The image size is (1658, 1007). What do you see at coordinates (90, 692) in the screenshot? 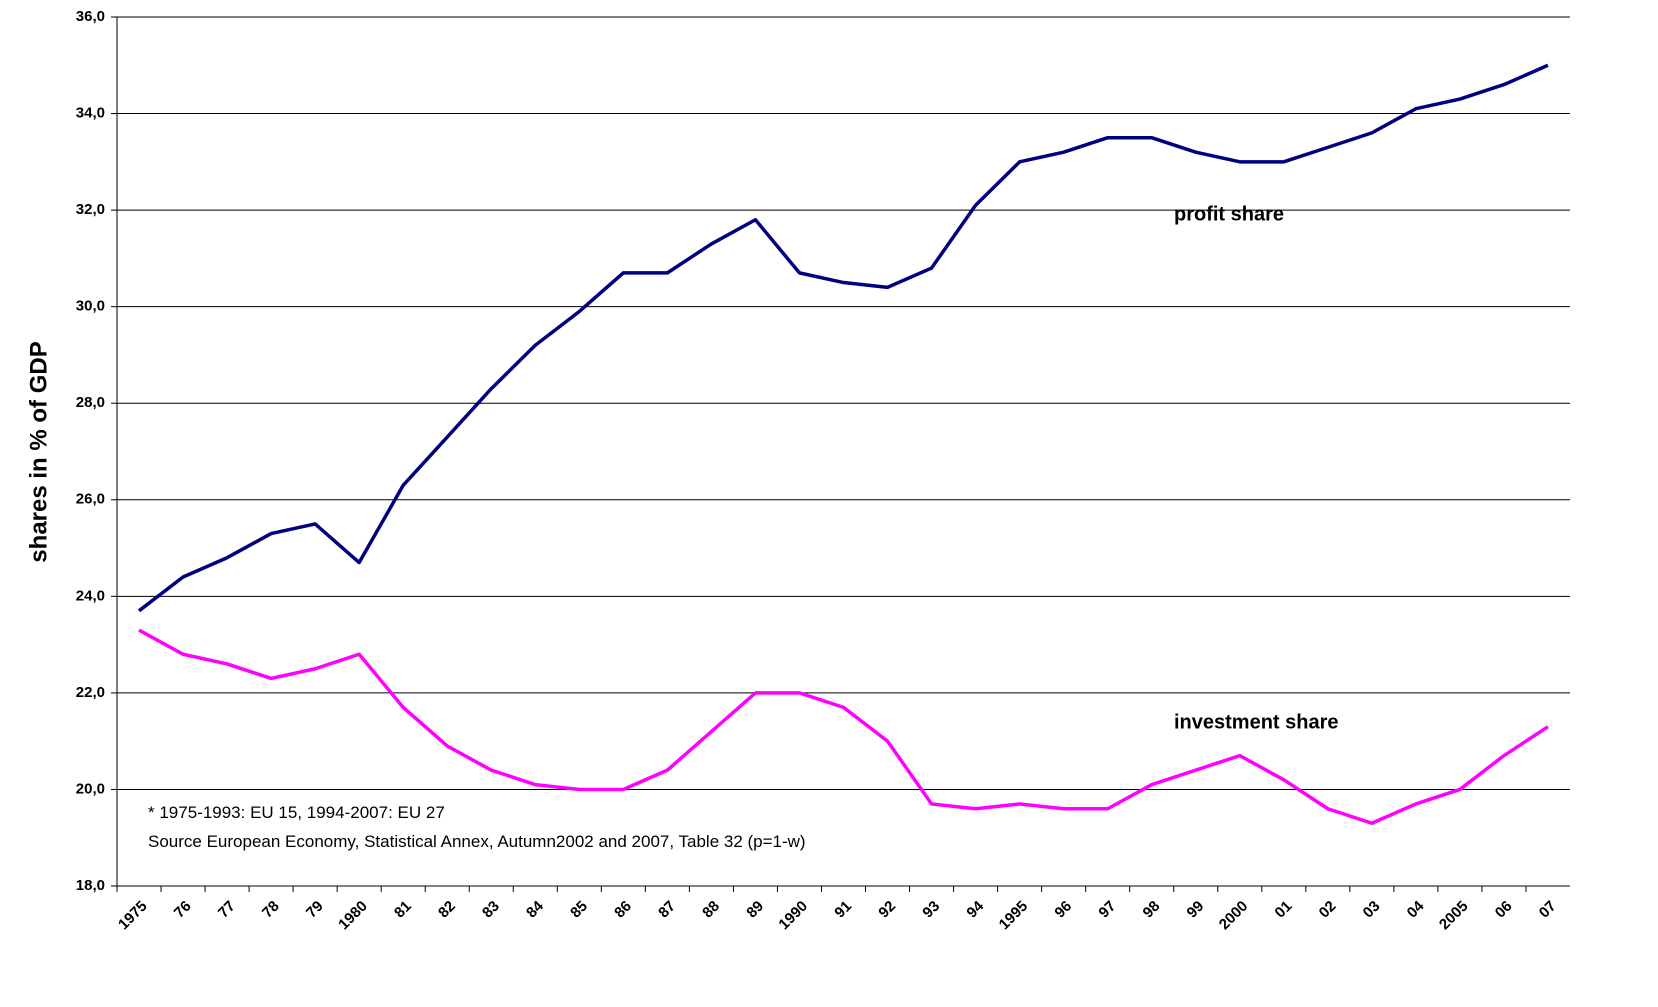
I see `y-tick-label: 22,0` at bounding box center [90, 692].